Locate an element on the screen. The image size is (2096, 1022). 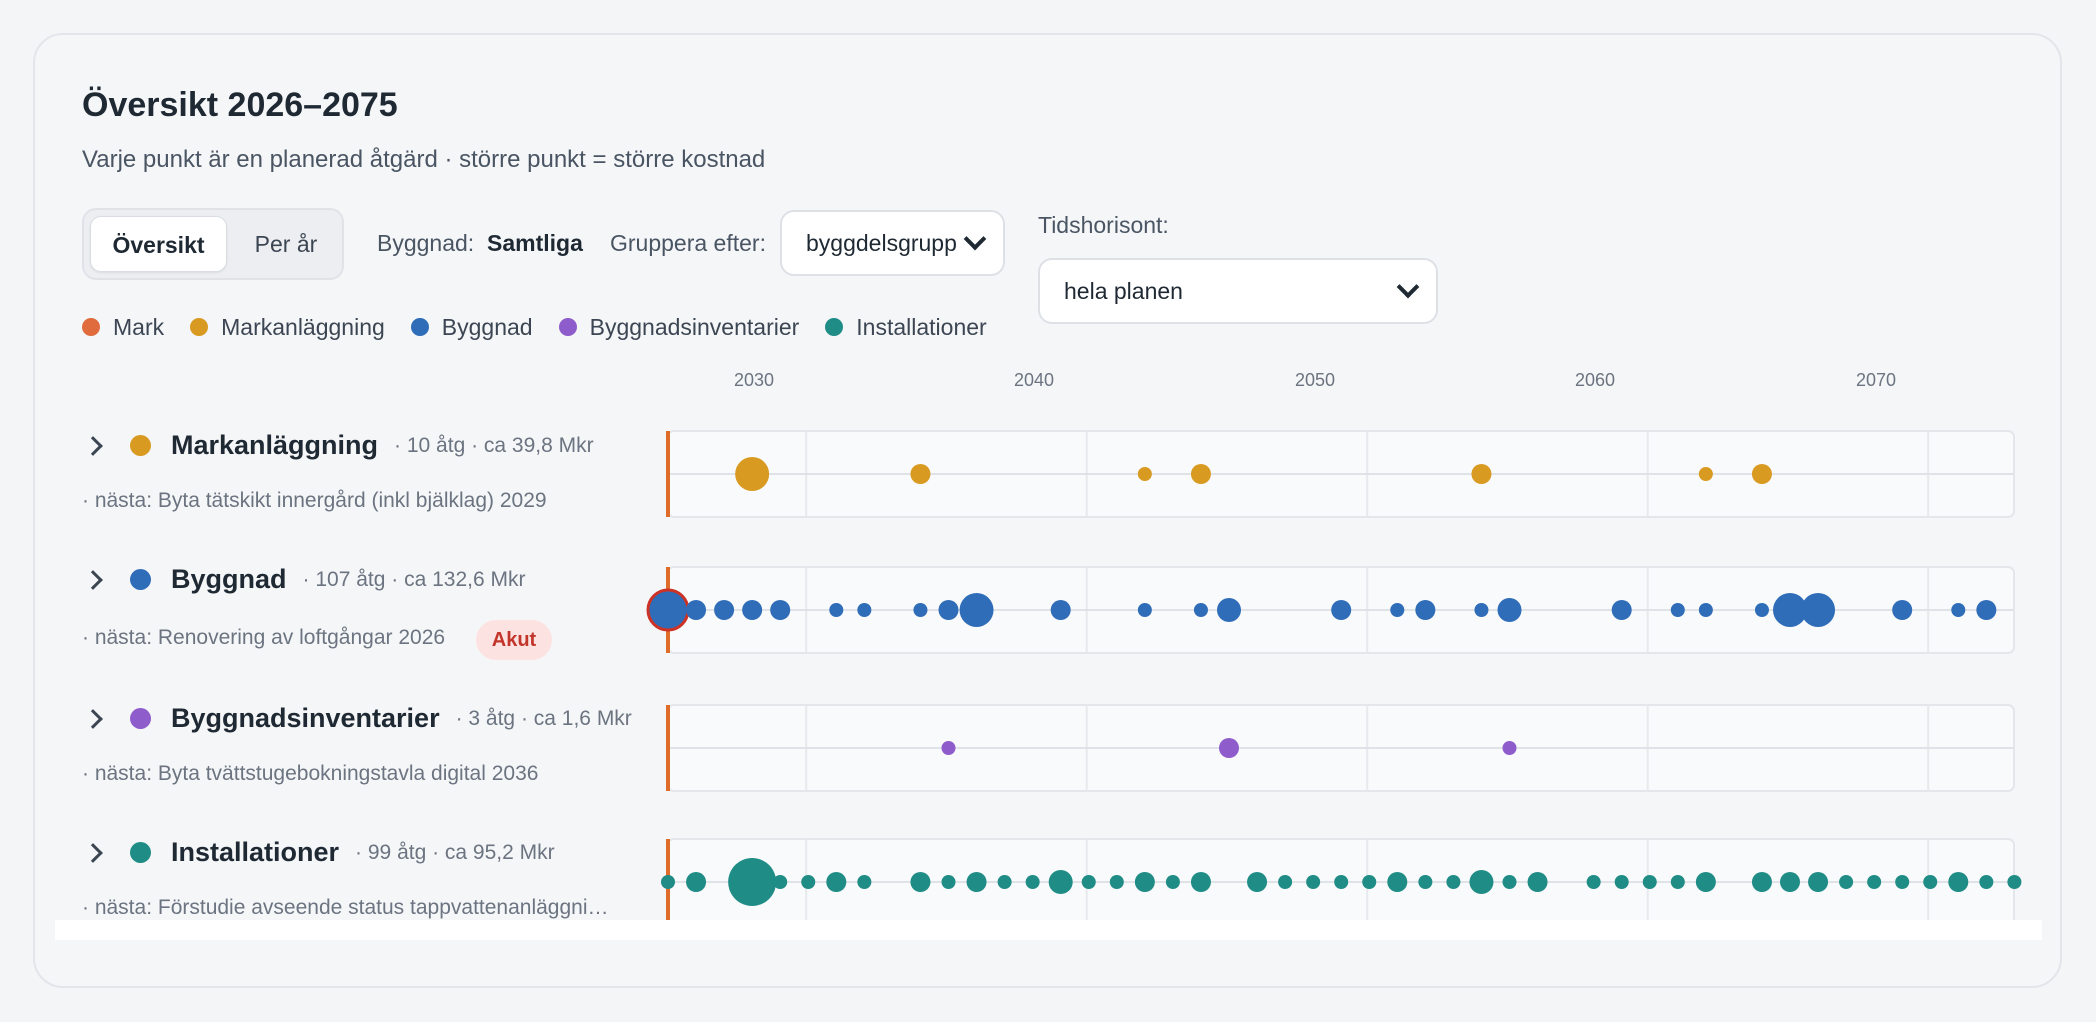
legend-item-byggnadsinventarier: Byggnadsinventarier is located at coordinates (679, 327).